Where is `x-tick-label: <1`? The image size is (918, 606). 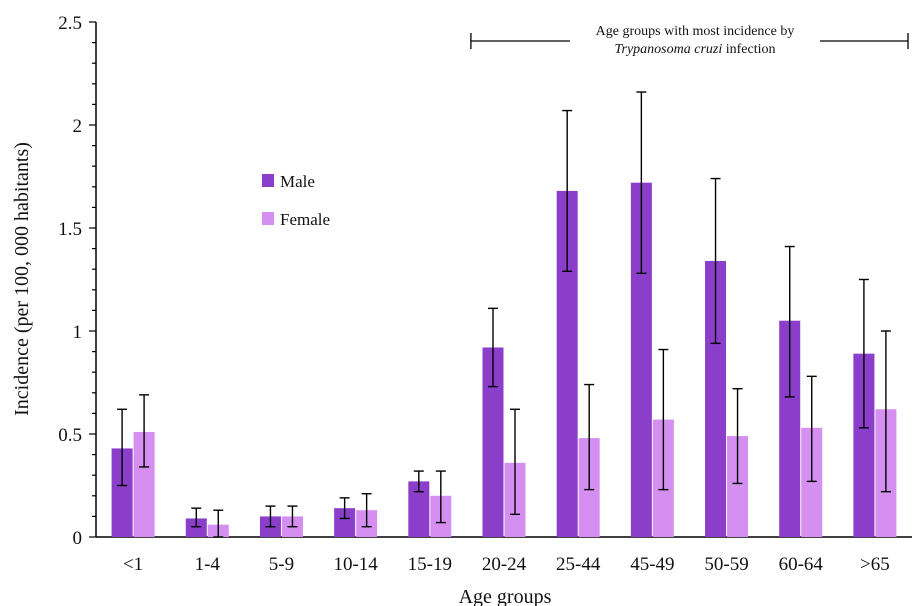
x-tick-label: <1 is located at coordinates (133, 564).